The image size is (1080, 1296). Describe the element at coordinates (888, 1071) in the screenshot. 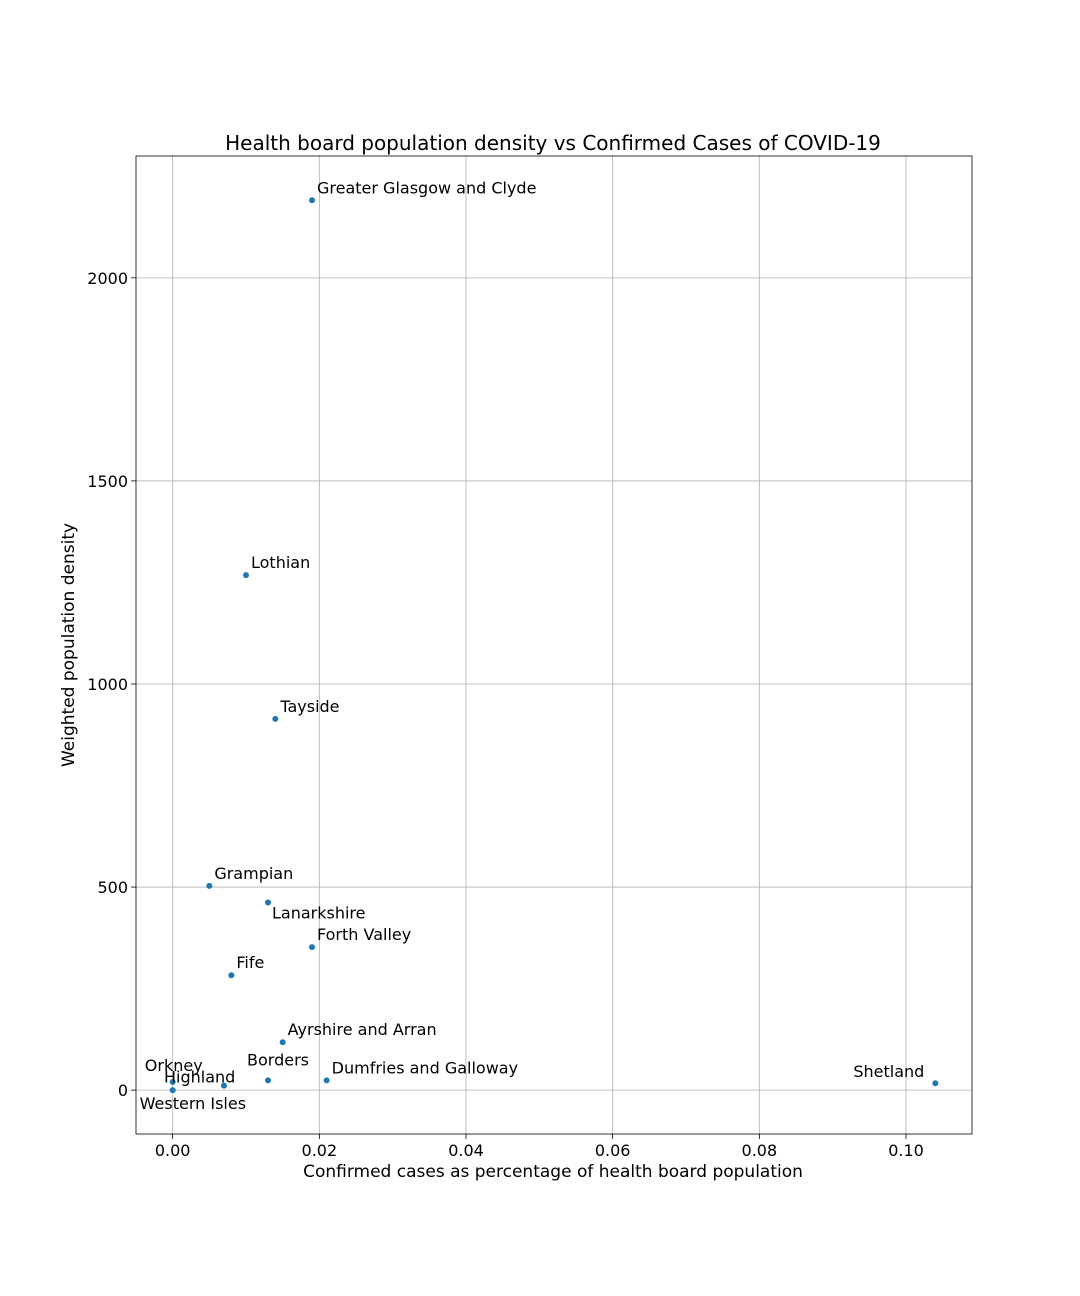

I see `point-label: Shetland` at that location.